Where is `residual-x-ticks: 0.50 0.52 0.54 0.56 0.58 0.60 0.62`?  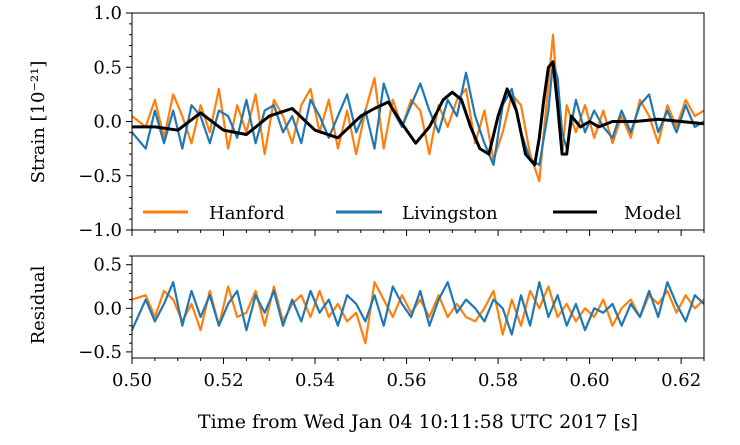
residual-x-ticks: 0.50 0.52 0.54 0.56 0.58 0.60 0.62 is located at coordinates (408, 374).